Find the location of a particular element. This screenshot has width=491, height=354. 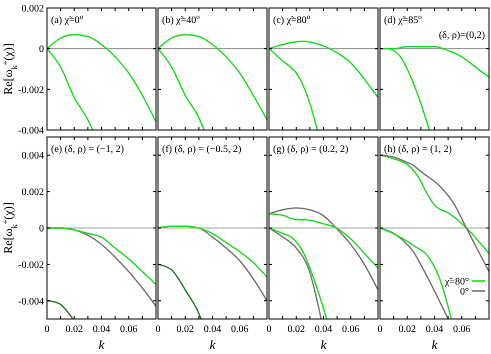

text: (g) (δ, ρ) = (0.2, 2) is located at coordinates (310, 149).